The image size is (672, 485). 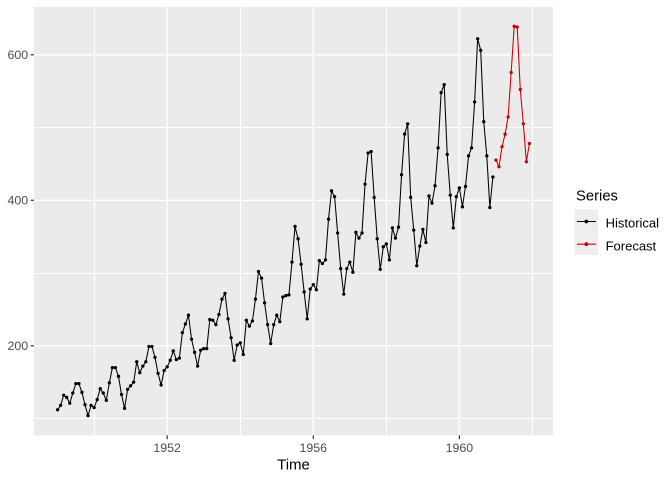 I want to click on svg-text: Series, so click(x=597, y=197).